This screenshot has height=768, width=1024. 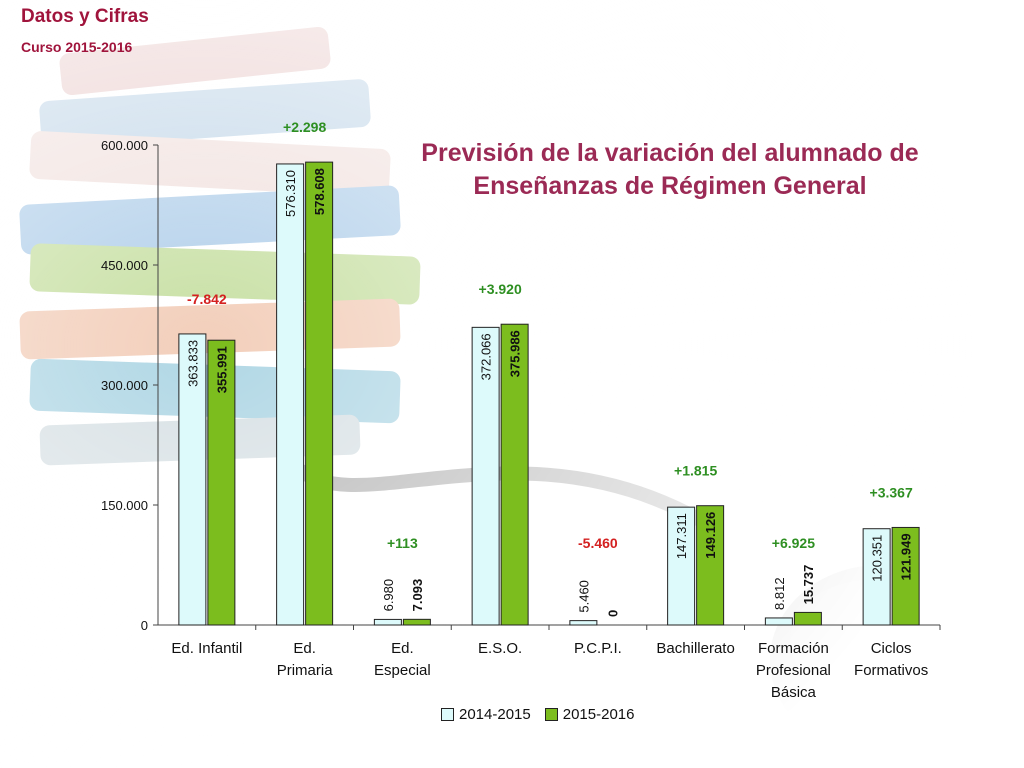 I want to click on data-label-2014-2015: 147.311, so click(x=681, y=536).